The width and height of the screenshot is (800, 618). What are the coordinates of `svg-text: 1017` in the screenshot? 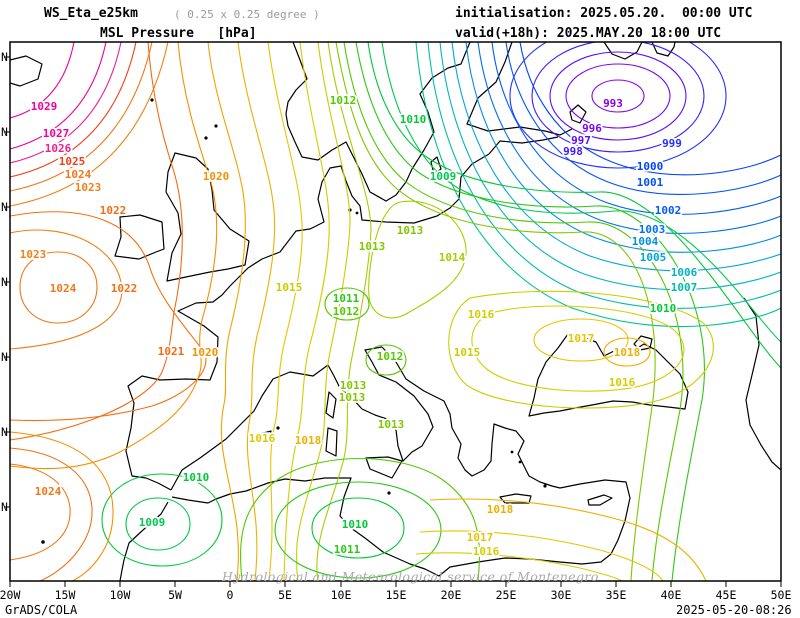 It's located at (581, 338).